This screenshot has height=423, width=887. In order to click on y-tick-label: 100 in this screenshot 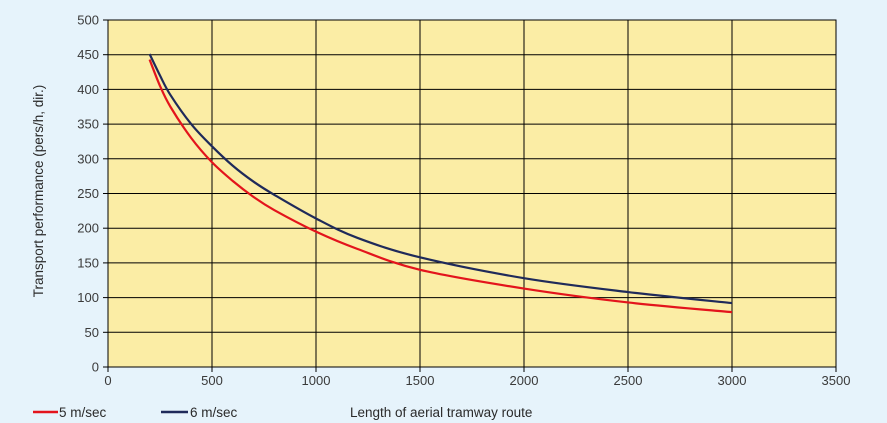, I will do `click(88, 297)`.